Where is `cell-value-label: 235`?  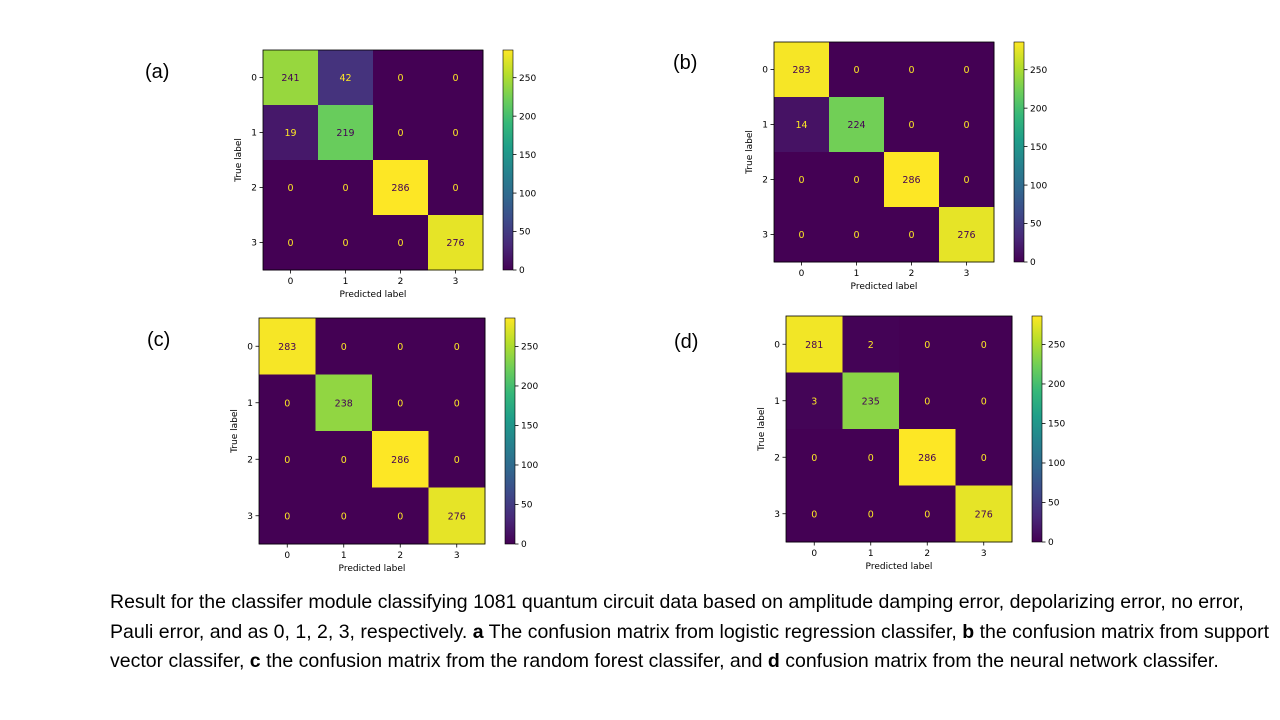 cell-value-label: 235 is located at coordinates (871, 401).